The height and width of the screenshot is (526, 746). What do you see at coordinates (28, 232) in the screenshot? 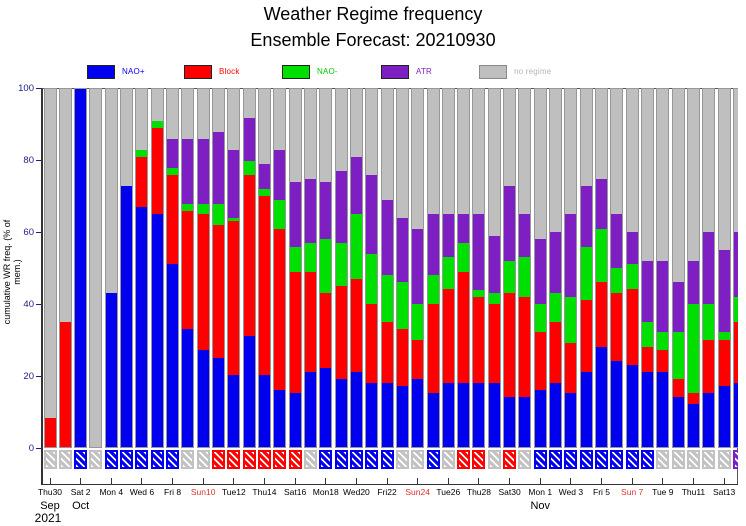
I see `y-tick-label: 60` at bounding box center [28, 232].